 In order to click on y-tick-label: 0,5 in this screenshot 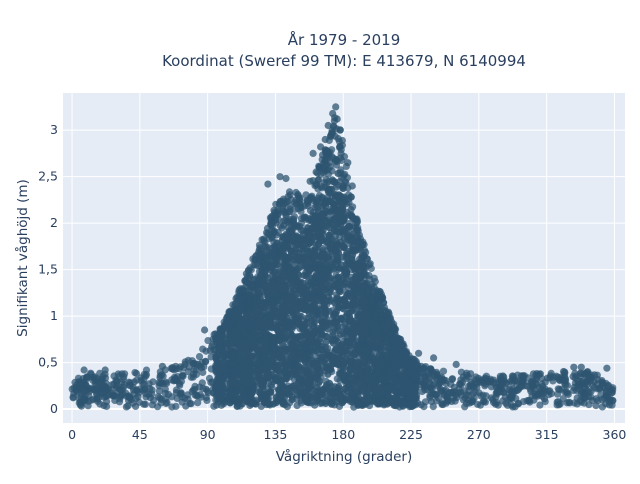, I will do `click(48, 362)`.